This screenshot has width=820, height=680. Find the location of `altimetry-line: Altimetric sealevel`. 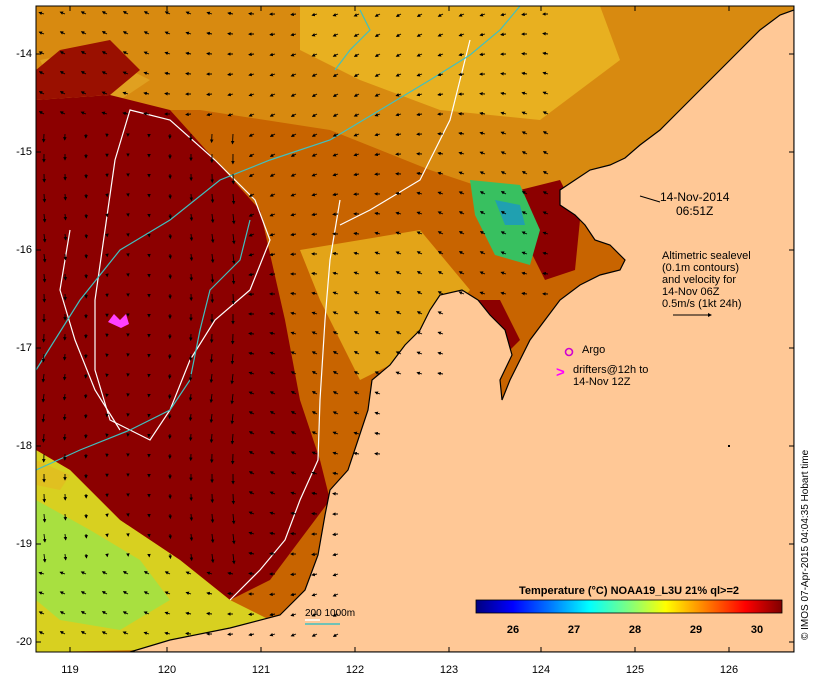

altimetry-line: Altimetric sealevel is located at coordinates (706, 256).